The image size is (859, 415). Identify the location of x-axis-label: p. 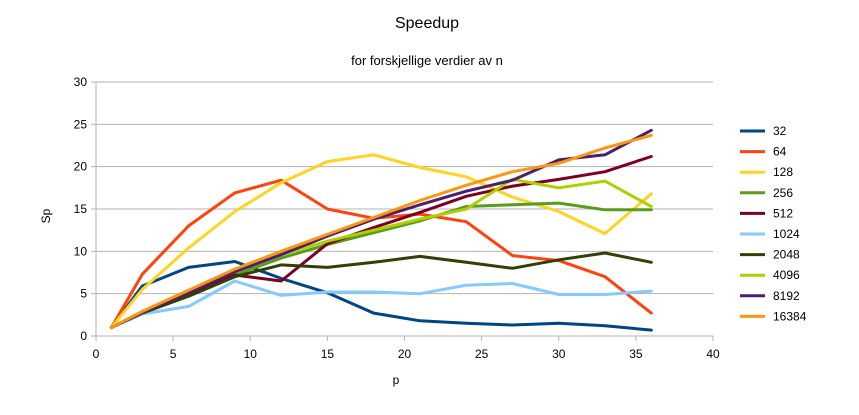
(396, 380).